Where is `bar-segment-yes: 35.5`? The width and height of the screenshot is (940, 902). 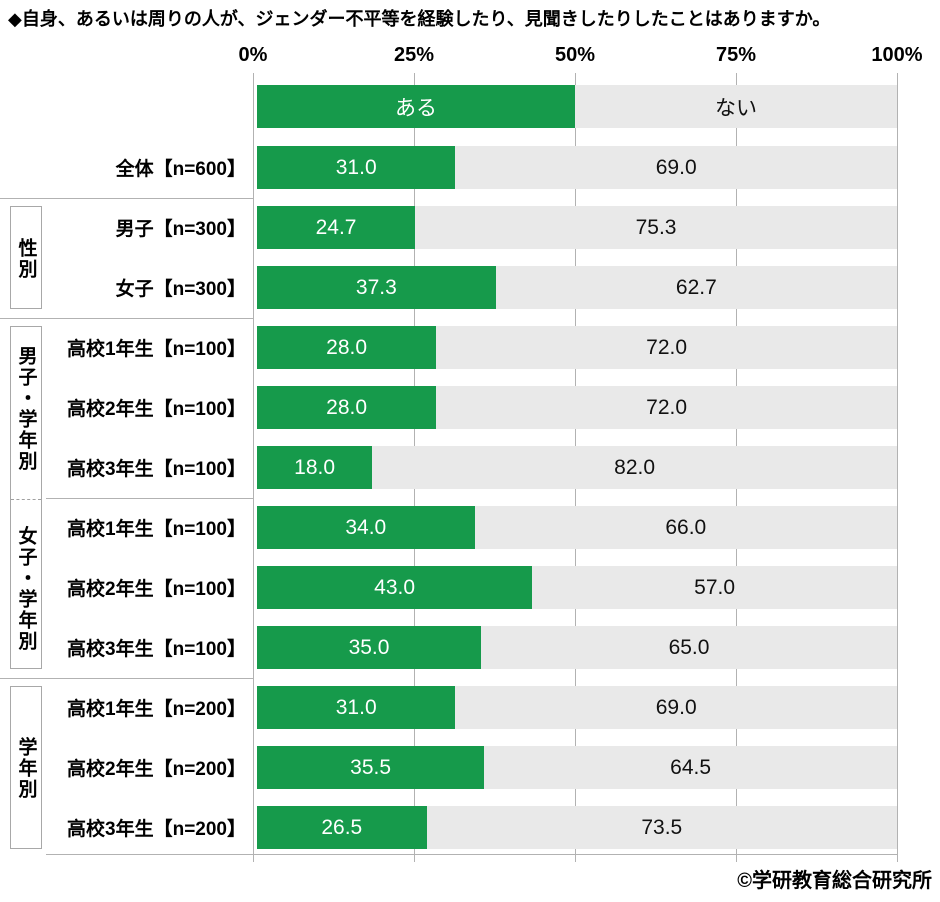 bar-segment-yes: 35.5 is located at coordinates (371, 767).